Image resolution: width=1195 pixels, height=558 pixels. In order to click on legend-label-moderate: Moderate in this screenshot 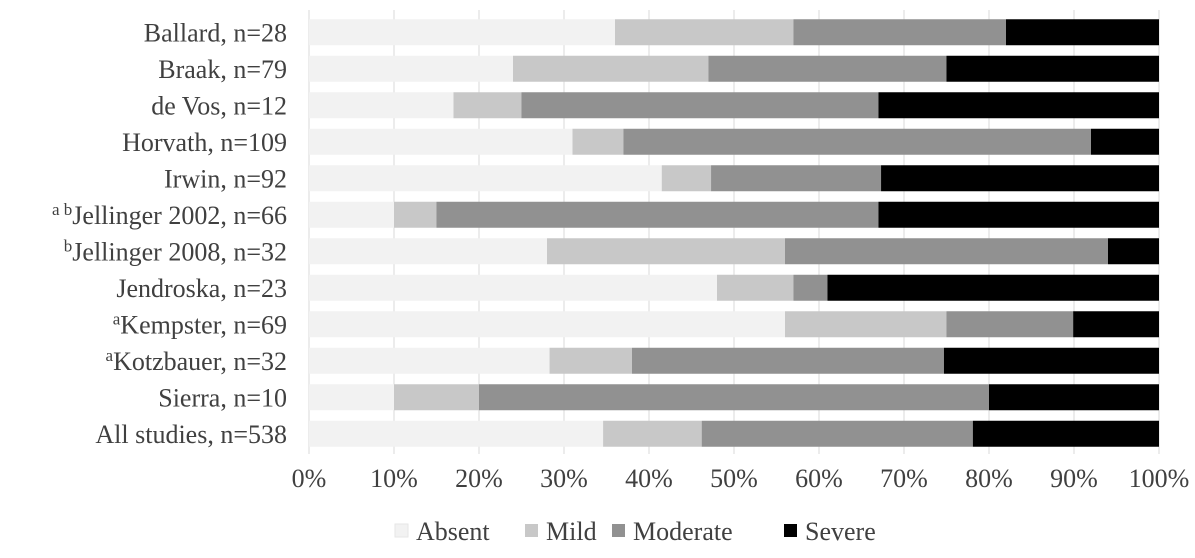, I will do `click(683, 531)`.